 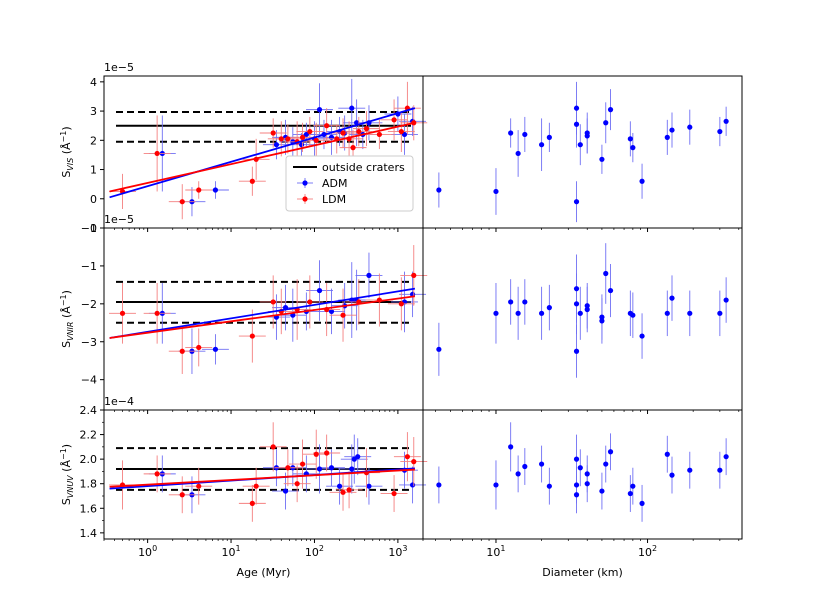 What do you see at coordinates (89, 508) in the screenshot?
I see `y-tick-label: 1.6` at bounding box center [89, 508].